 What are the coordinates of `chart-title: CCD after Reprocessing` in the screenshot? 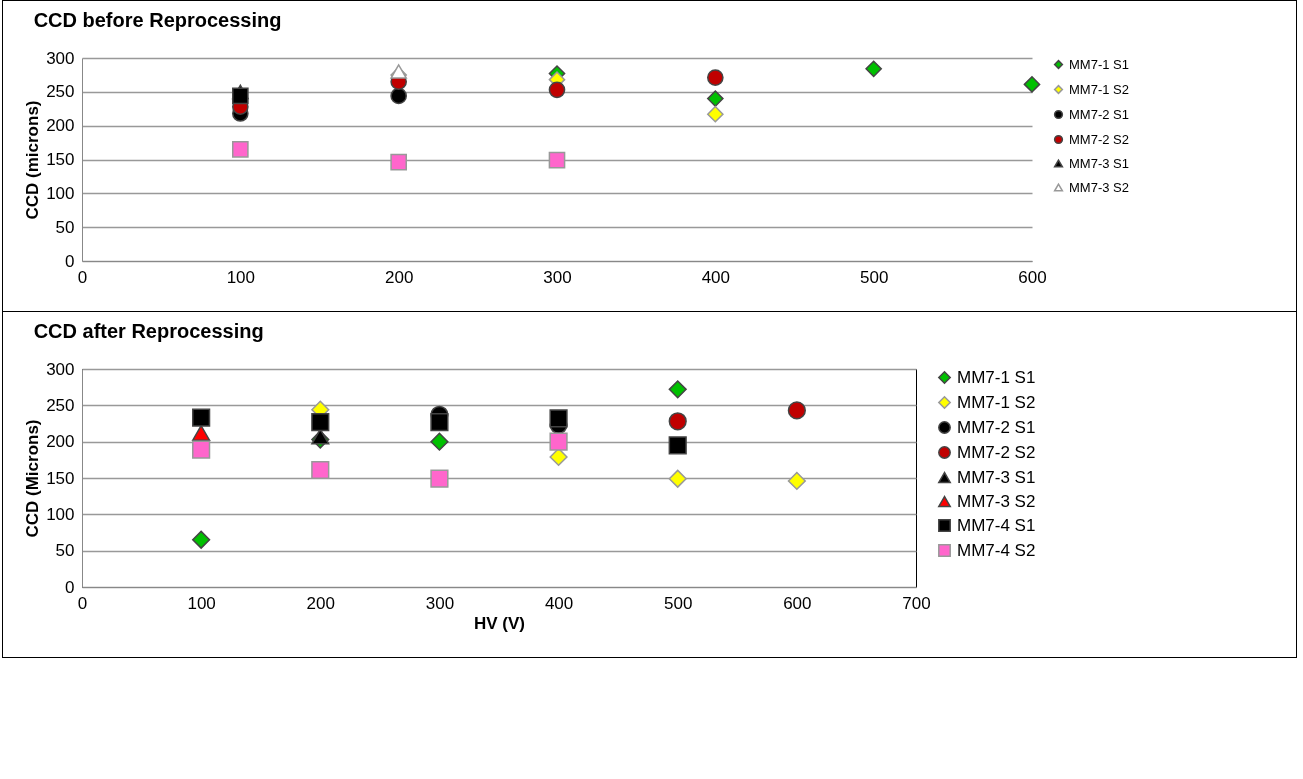 It's located at (148, 331).